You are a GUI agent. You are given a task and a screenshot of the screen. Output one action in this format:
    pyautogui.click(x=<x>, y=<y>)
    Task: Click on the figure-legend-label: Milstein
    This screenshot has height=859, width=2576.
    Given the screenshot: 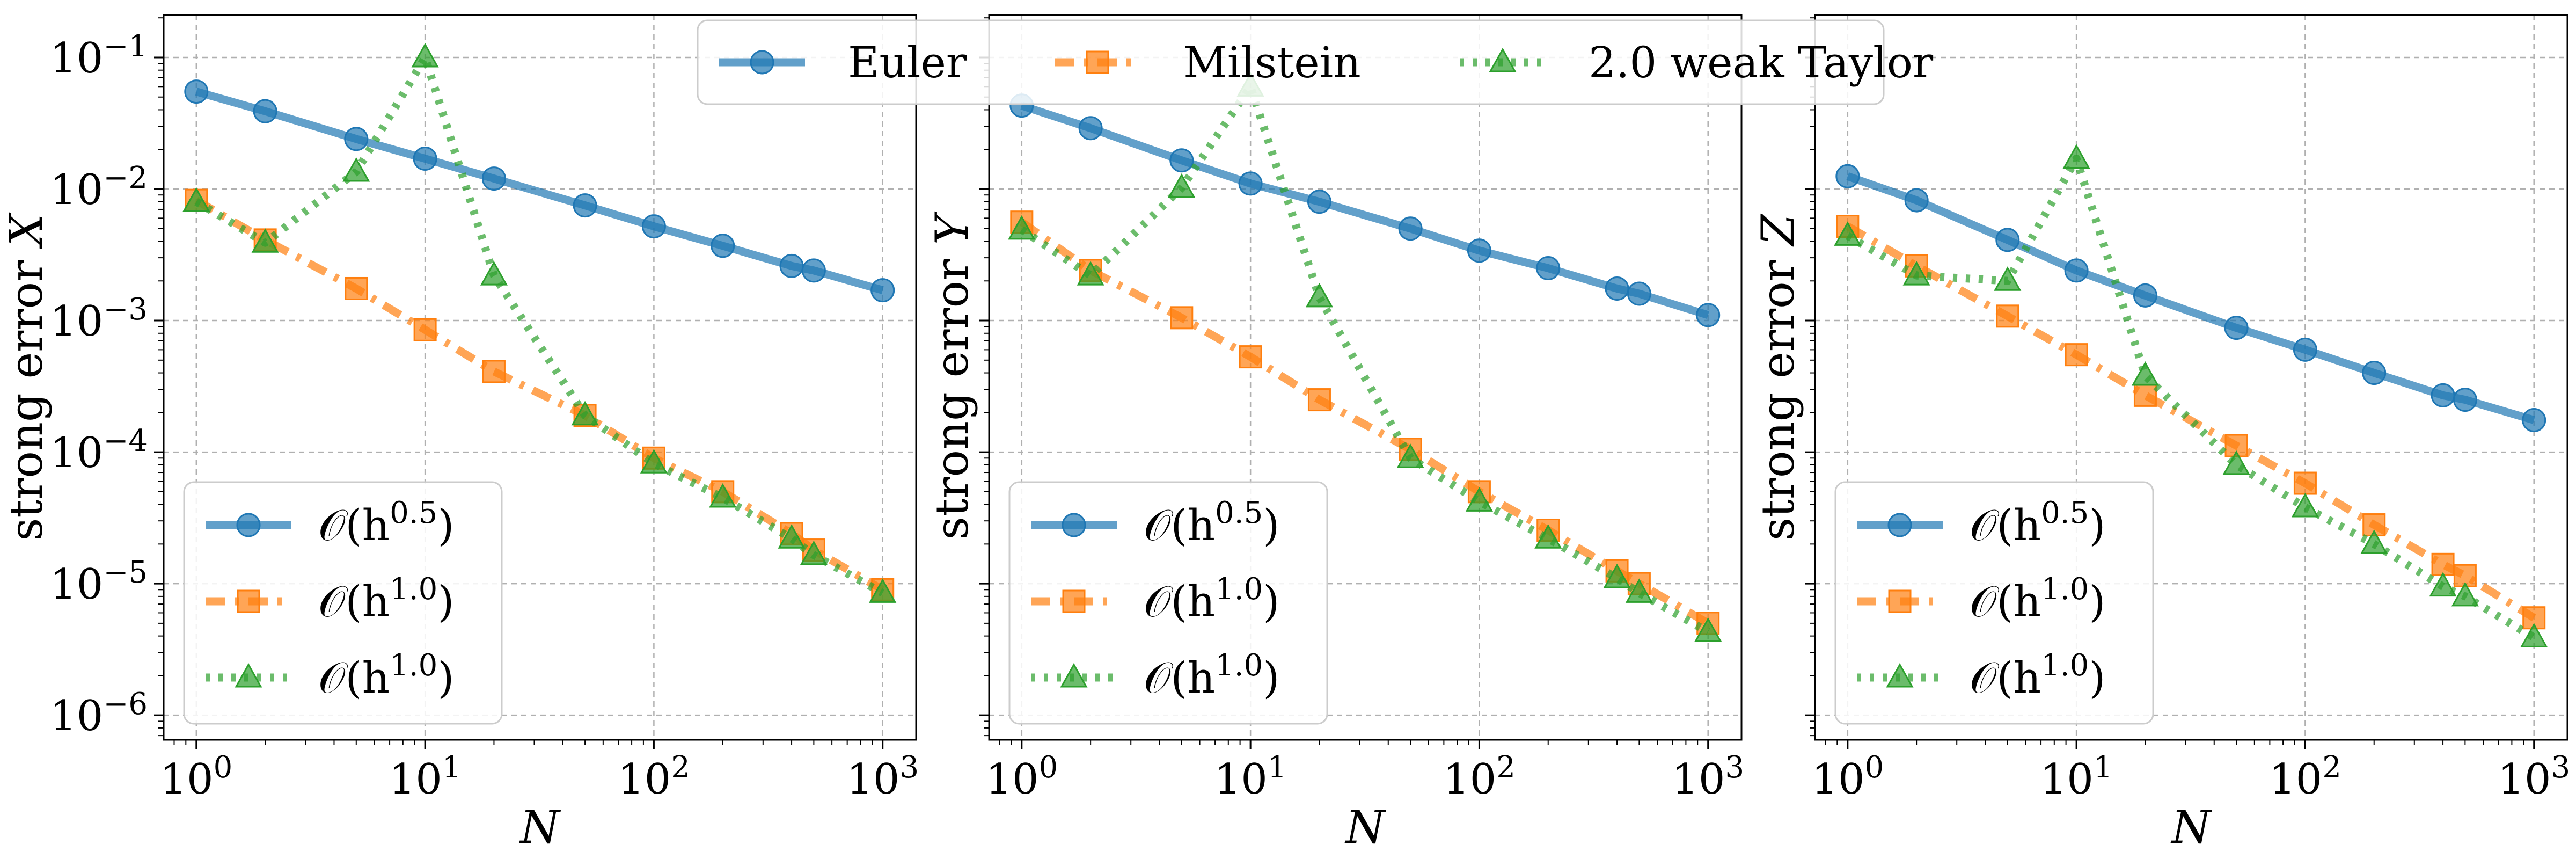 What is the action you would take?
    pyautogui.click(x=1272, y=63)
    